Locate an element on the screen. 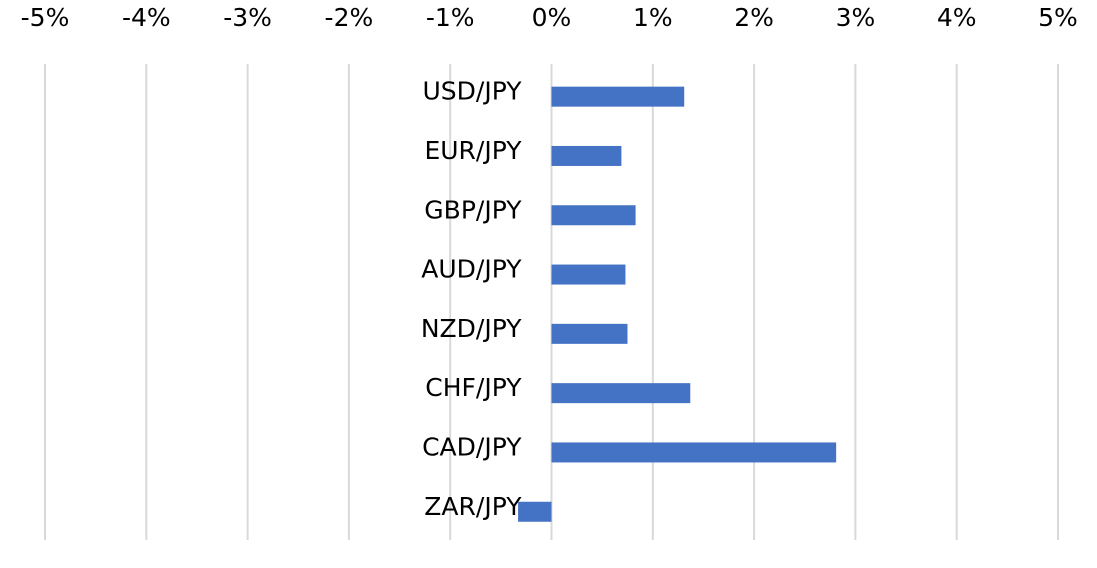  category-label: EUR/JPY is located at coordinates (473, 150).